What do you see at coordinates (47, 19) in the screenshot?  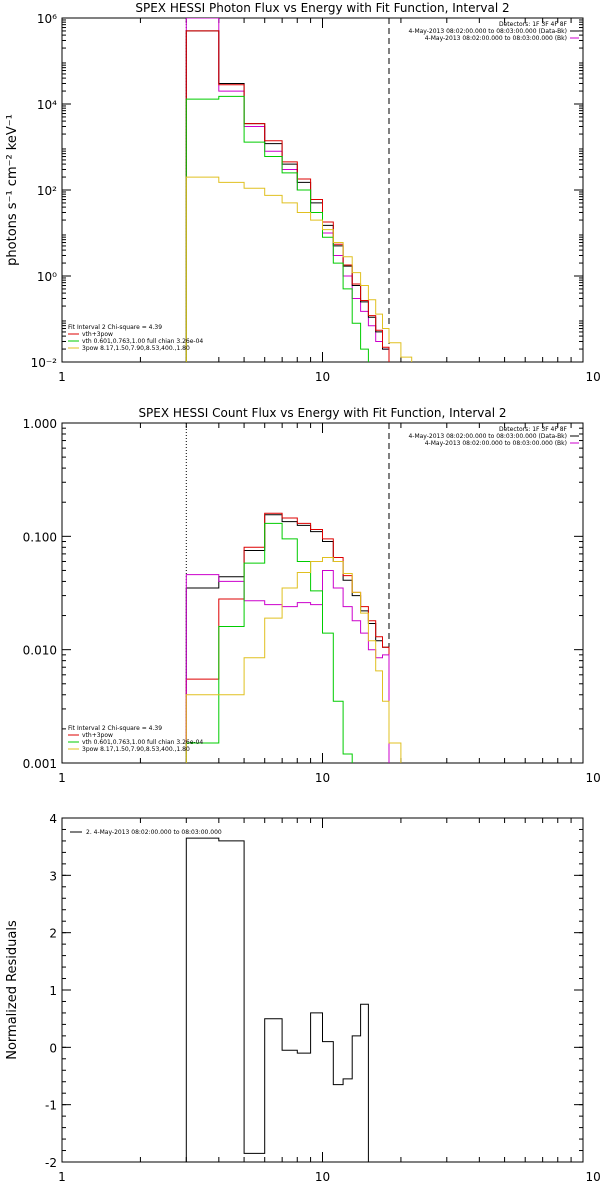 I see `y-tick-label: 10⁶` at bounding box center [47, 19].